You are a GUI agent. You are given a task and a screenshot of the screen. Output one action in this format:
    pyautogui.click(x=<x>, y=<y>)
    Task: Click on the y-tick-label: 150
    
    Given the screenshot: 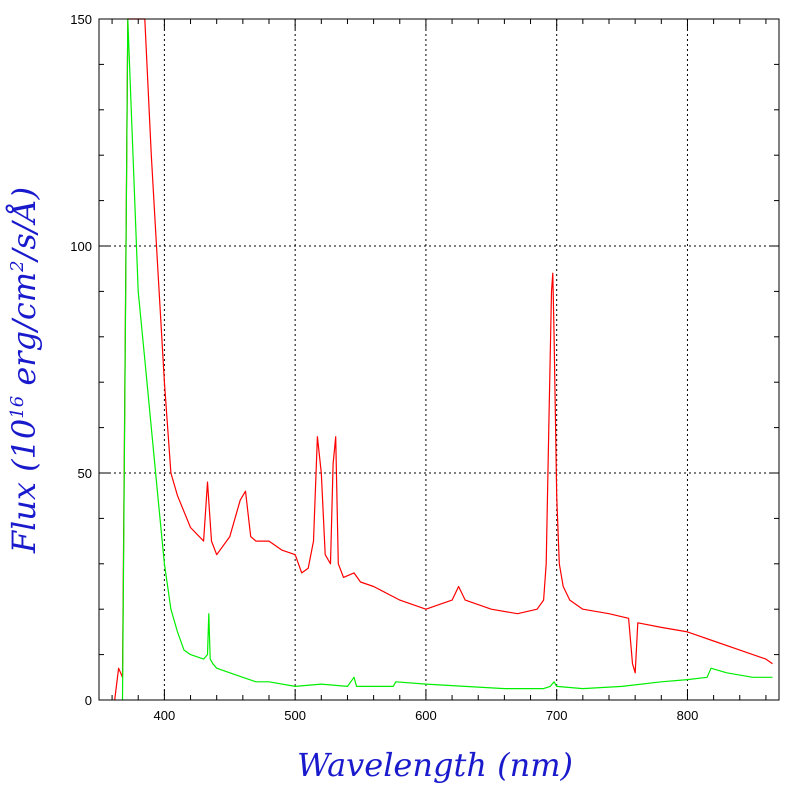 What is the action you would take?
    pyautogui.click(x=81, y=19)
    